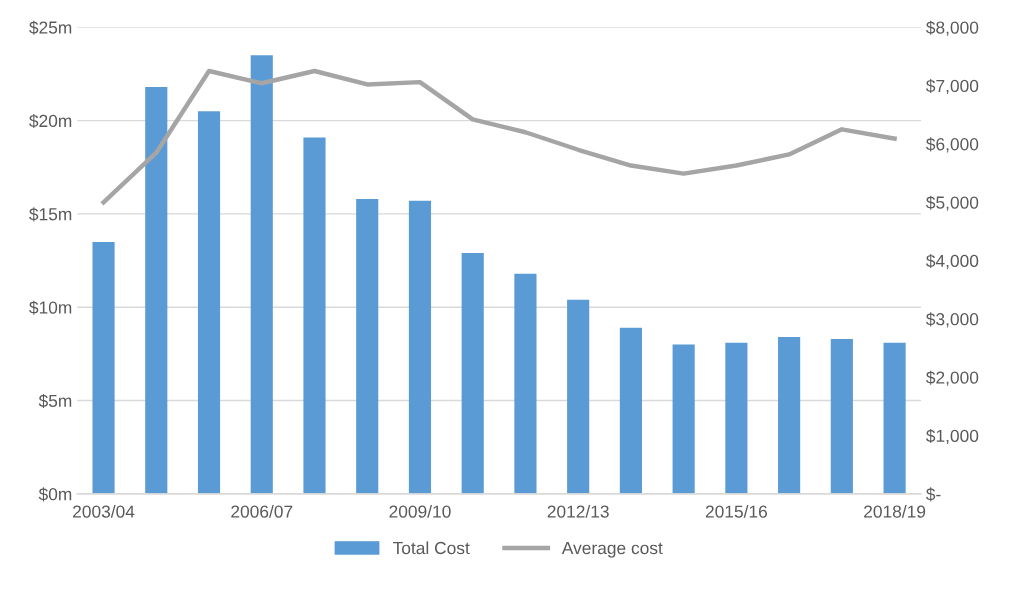  Describe the element at coordinates (50, 121) in the screenshot. I see `y-tick-label: $20m` at that location.